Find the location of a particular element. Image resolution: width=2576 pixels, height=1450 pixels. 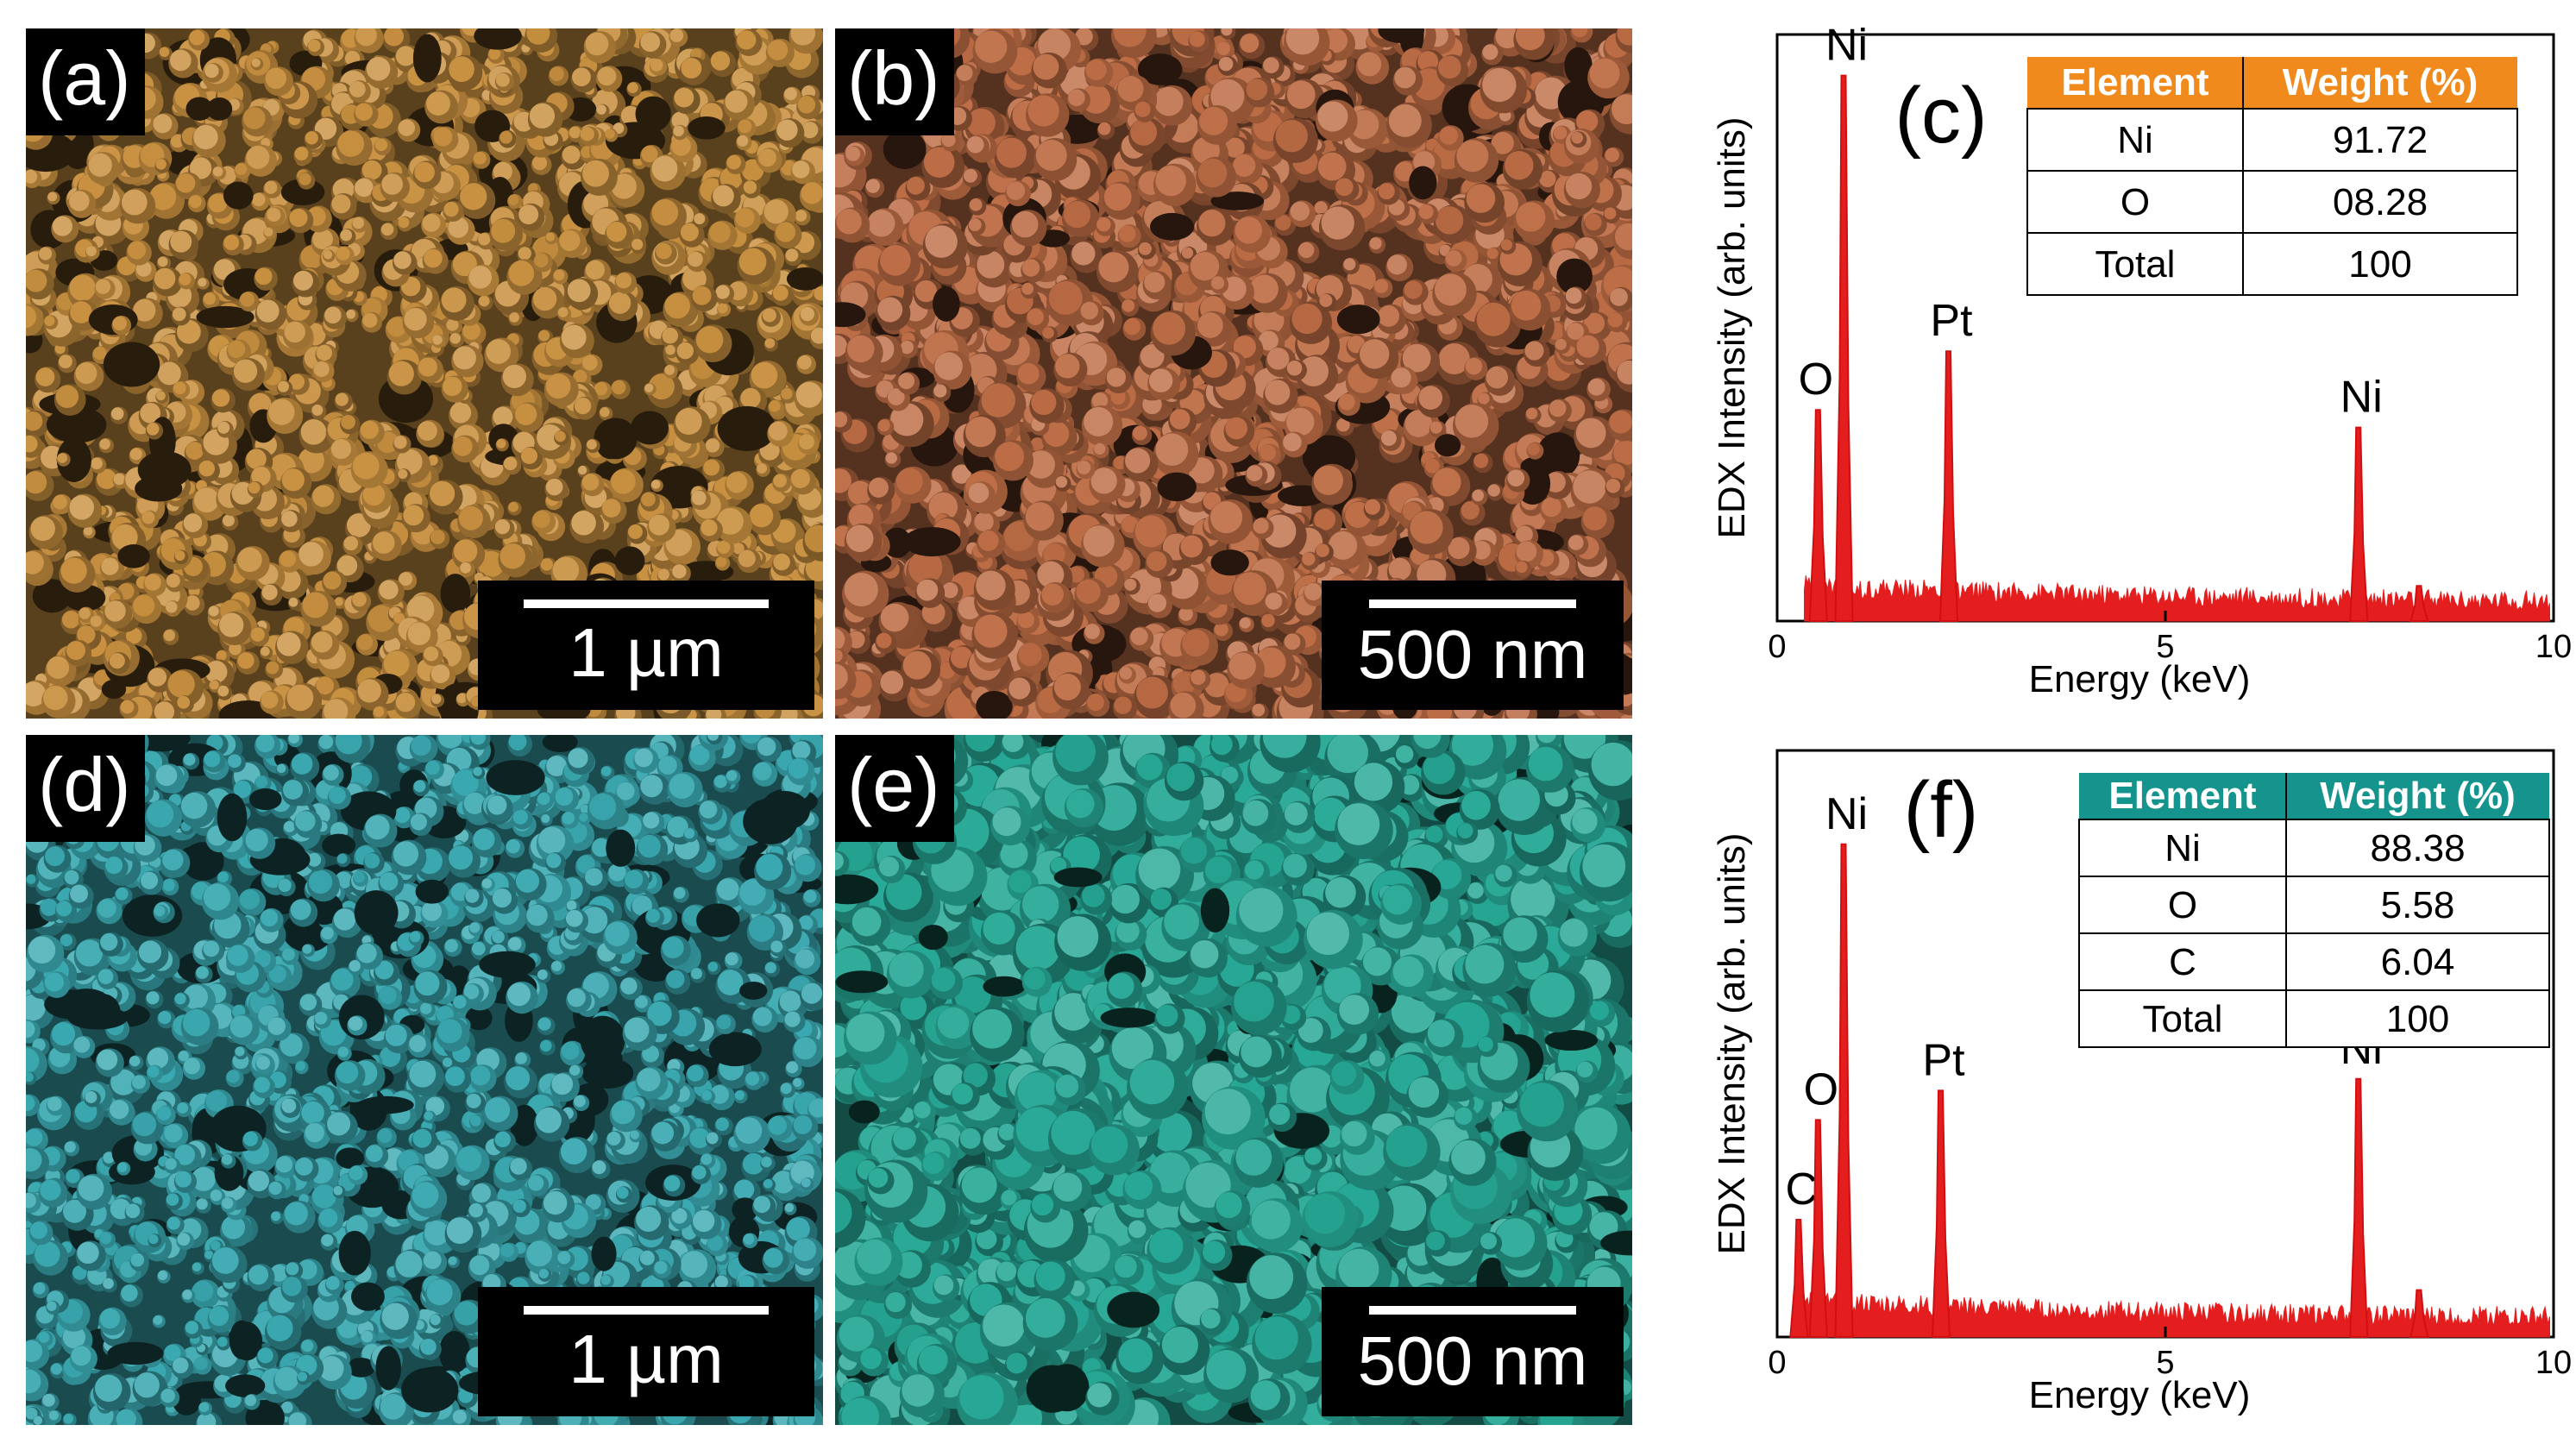

scale-bar-label-e: 500 nm is located at coordinates (1472, 1360).